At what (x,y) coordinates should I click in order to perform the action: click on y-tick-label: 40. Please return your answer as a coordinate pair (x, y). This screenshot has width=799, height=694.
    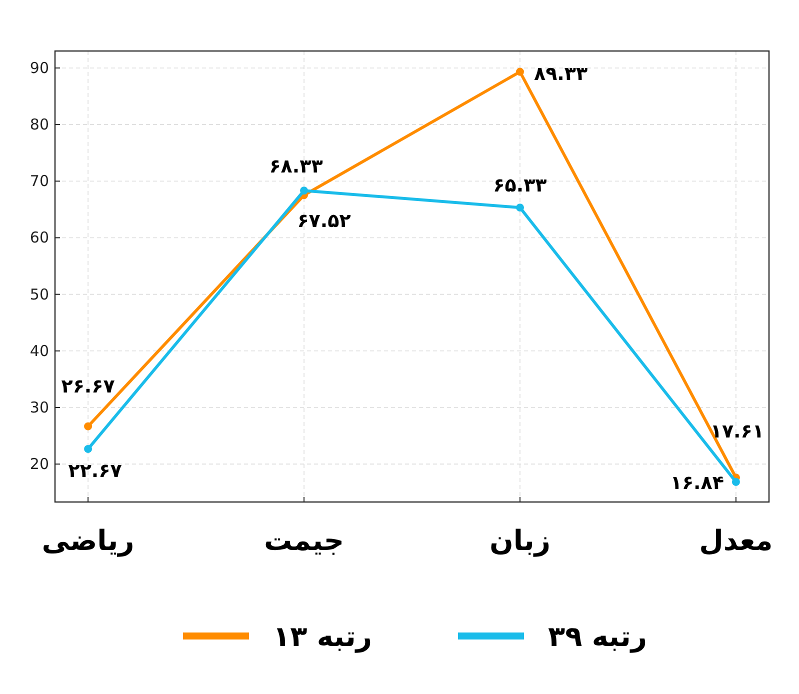
    Looking at the image, I should click on (39, 351).